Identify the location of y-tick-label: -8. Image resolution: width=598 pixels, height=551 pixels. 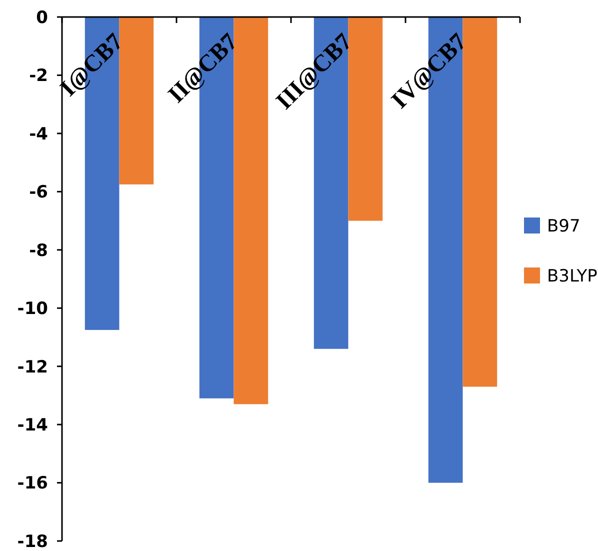
(38, 250).